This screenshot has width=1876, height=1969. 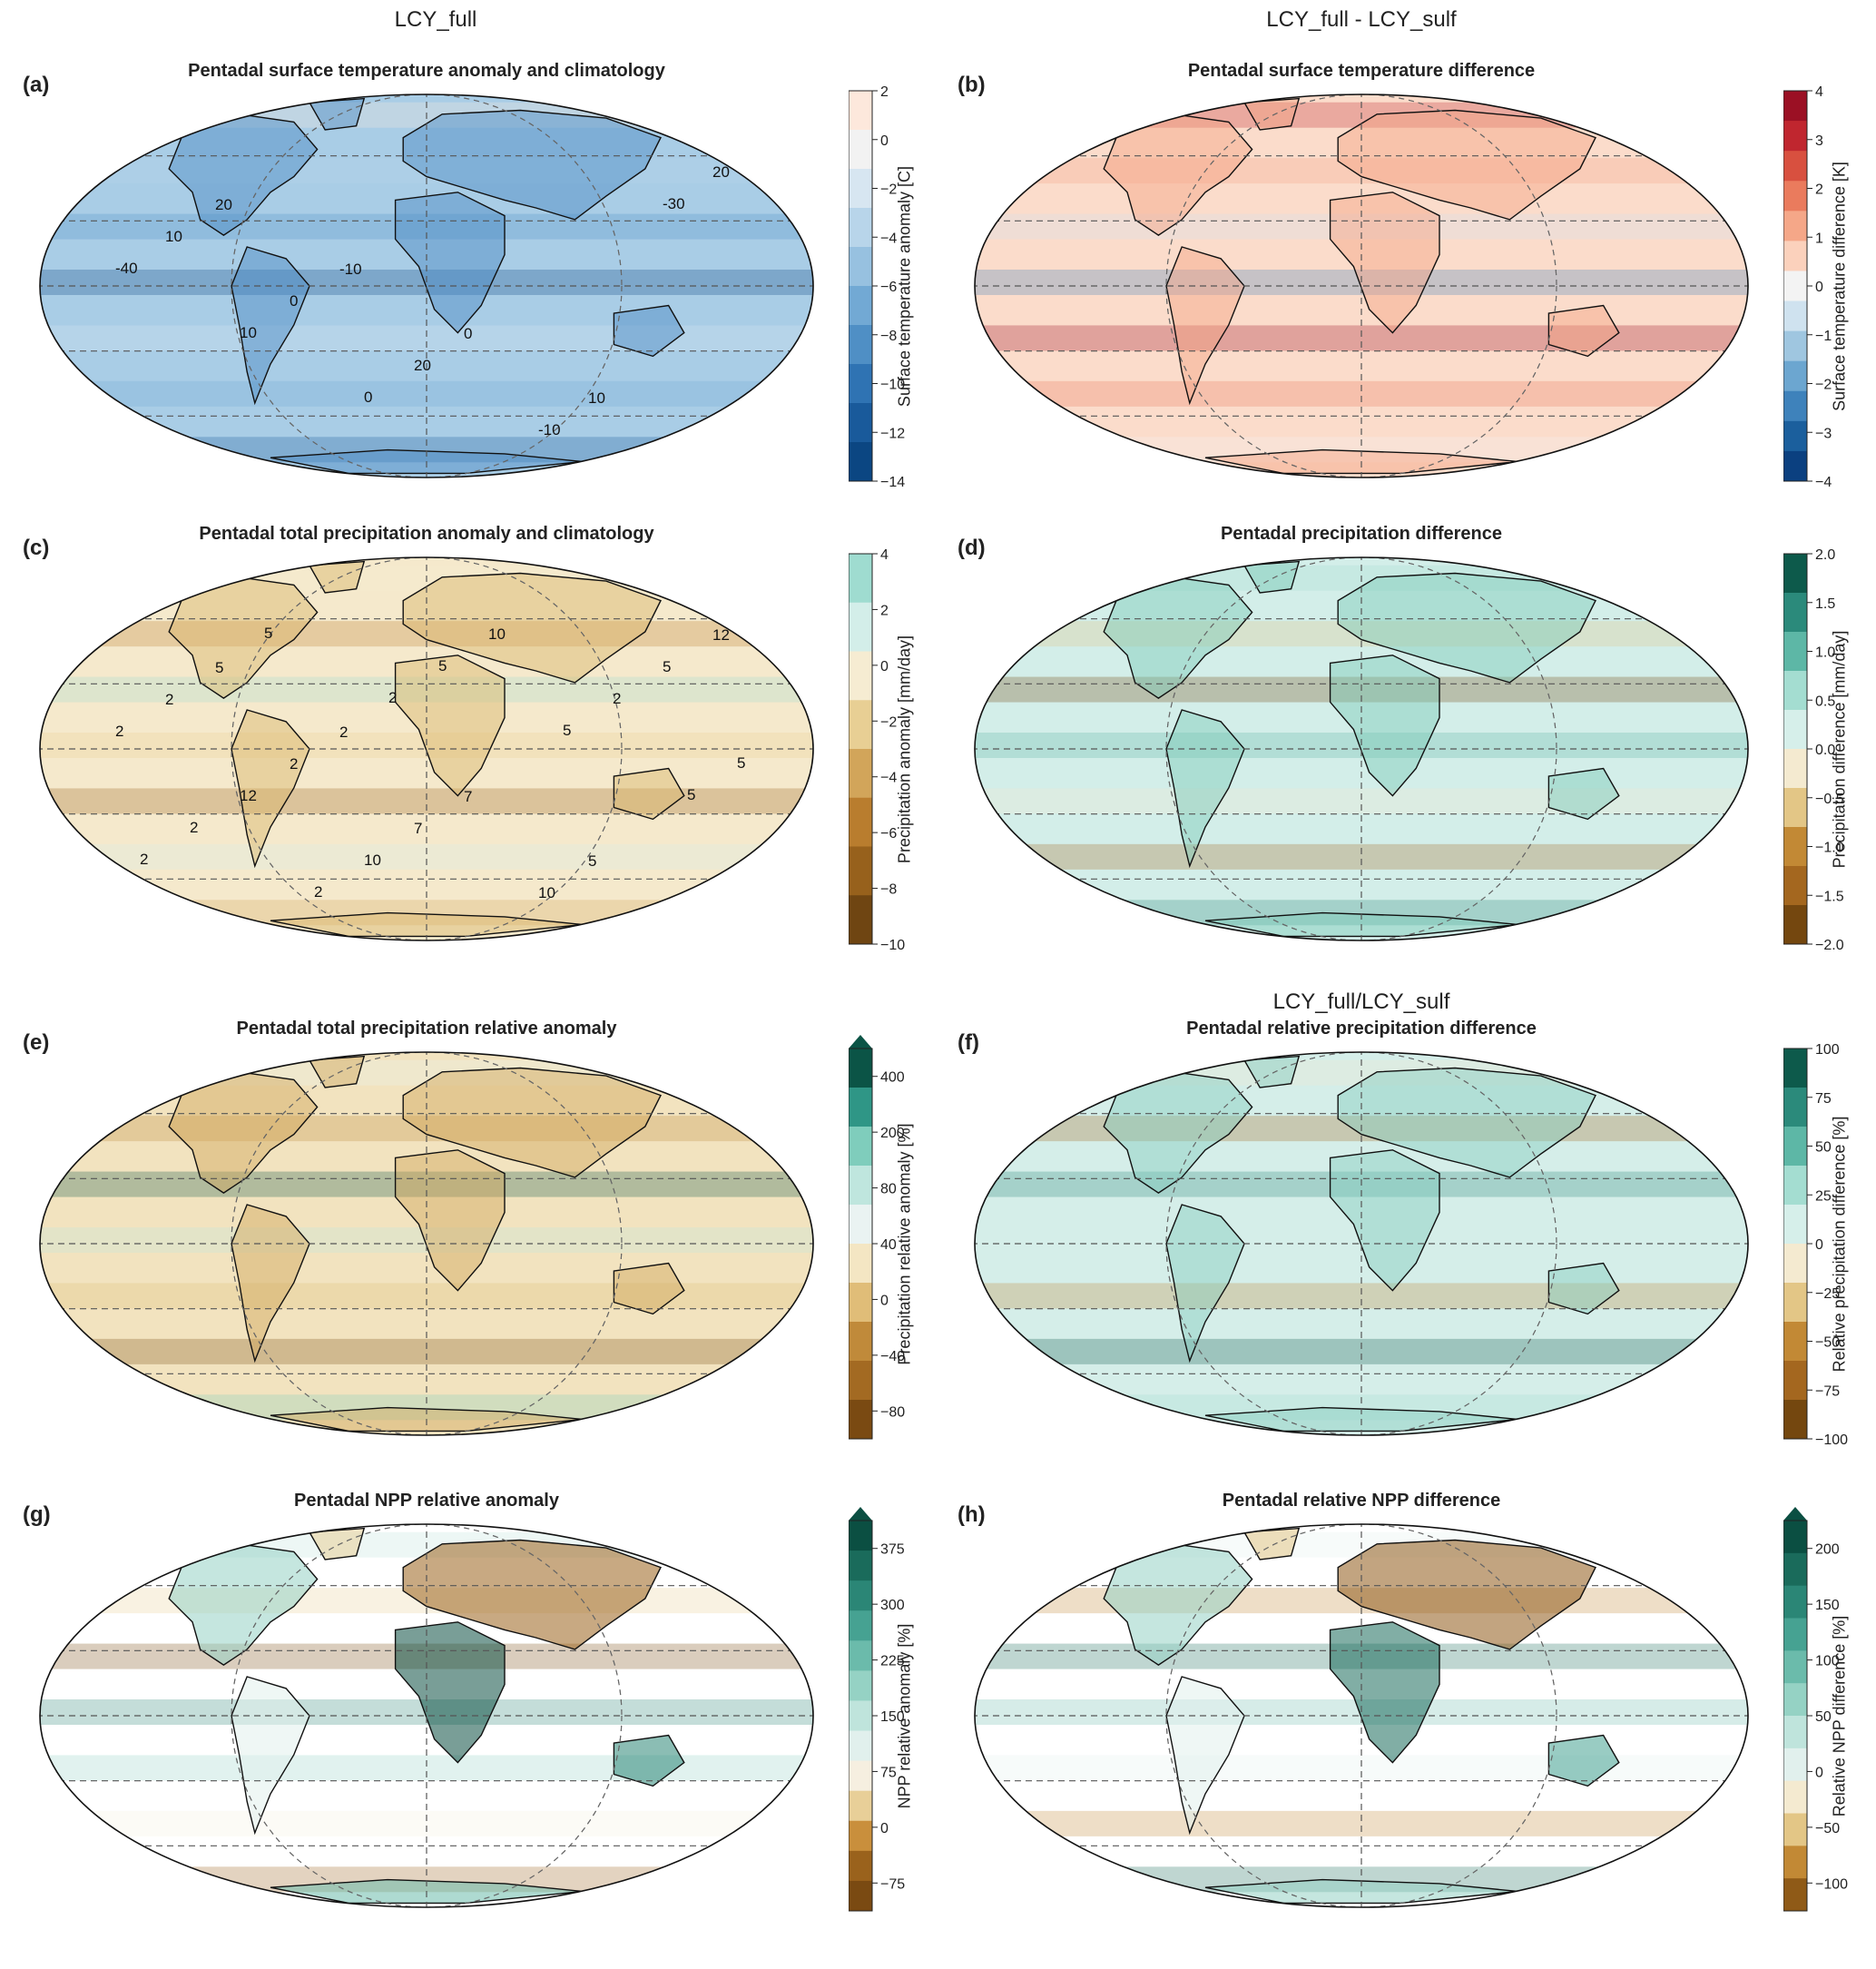 What do you see at coordinates (1819, 92) in the screenshot?
I see `colorbar-tick-label: 4` at bounding box center [1819, 92].